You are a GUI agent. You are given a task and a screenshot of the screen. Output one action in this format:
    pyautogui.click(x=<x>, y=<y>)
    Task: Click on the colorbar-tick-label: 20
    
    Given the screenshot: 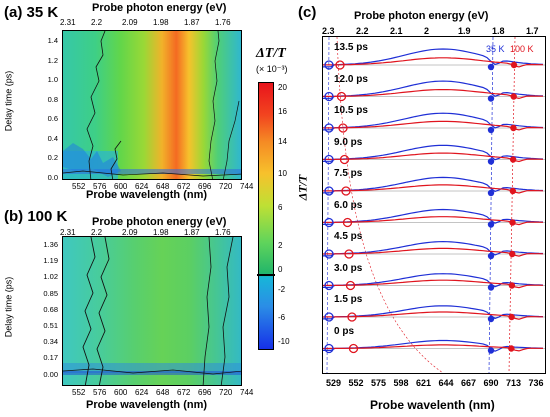 What is the action you would take?
    pyautogui.click(x=282, y=87)
    